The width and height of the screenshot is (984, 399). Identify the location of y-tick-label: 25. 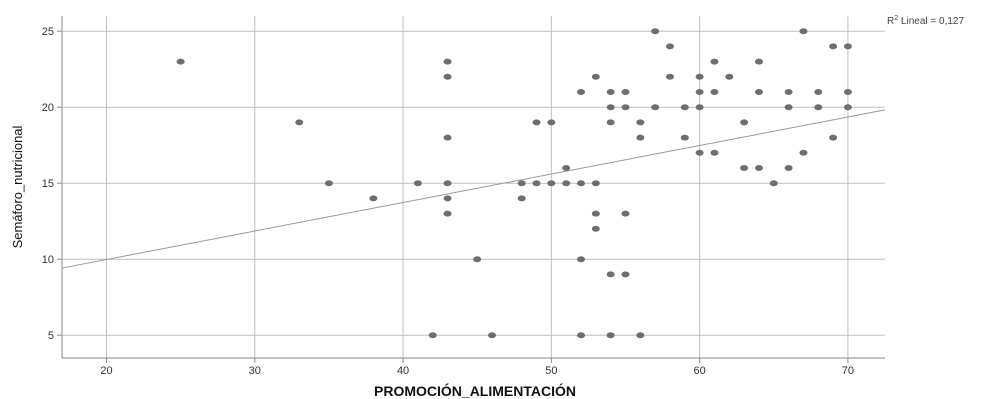
(48, 32).